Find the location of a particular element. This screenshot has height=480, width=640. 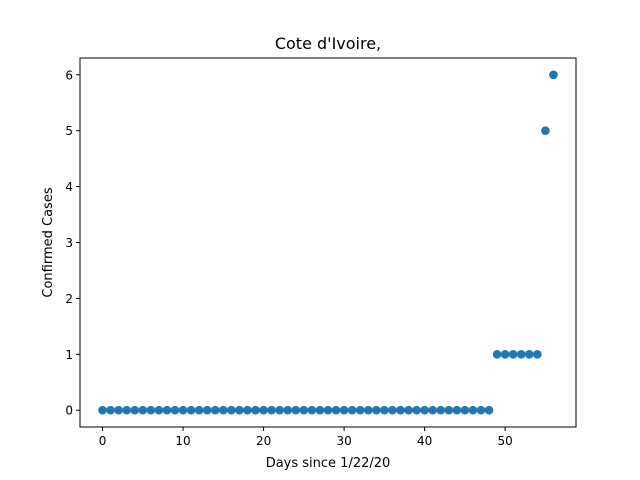

y-tick-label: 1 is located at coordinates (69, 355).